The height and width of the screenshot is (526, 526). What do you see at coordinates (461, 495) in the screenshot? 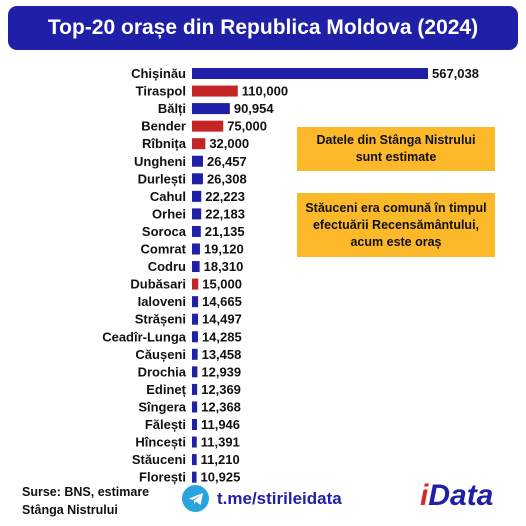
I see `logo-data: Data` at bounding box center [461, 495].